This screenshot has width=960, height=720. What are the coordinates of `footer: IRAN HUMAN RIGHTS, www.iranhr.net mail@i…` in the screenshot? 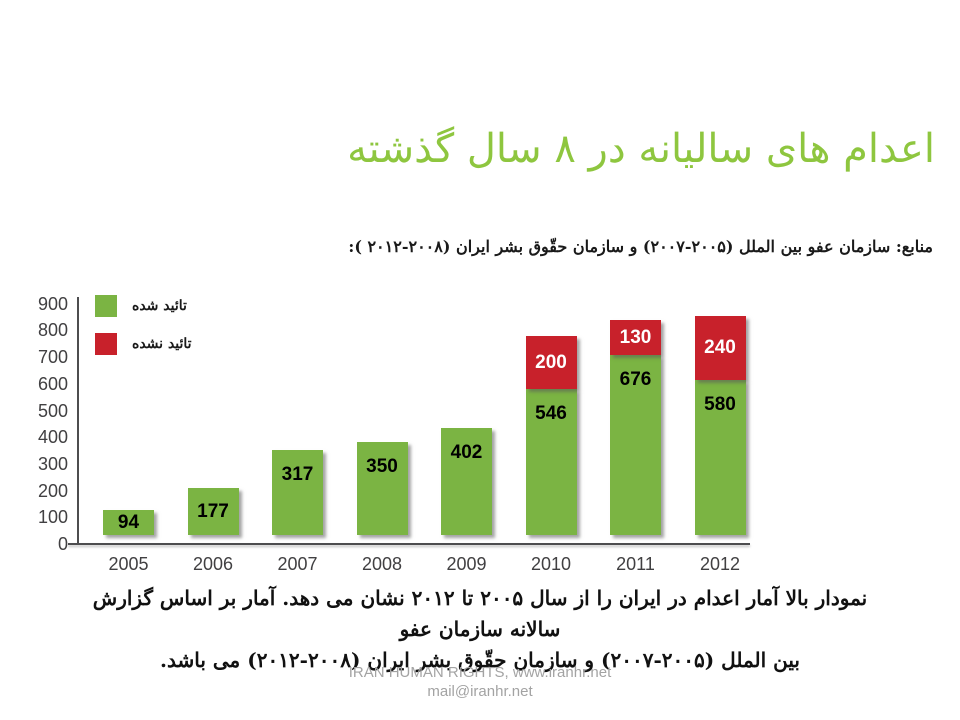 It's located at (480, 682).